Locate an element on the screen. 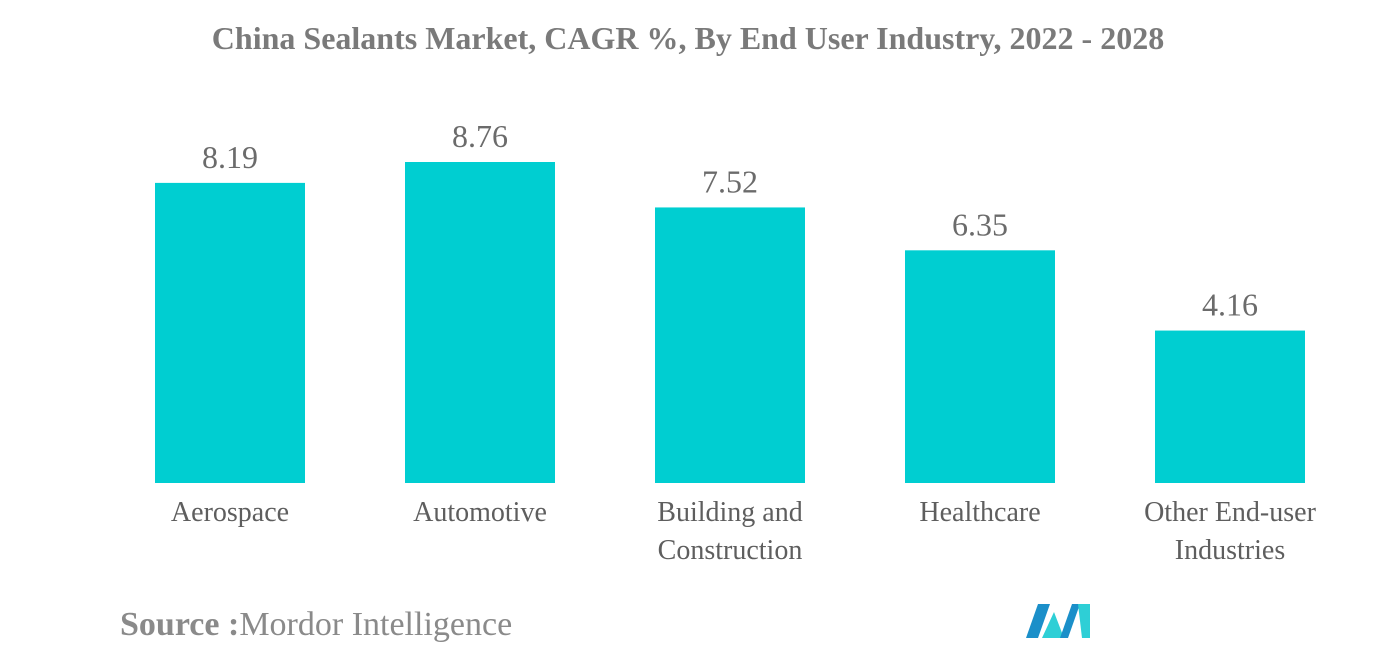  logo-shape-left is located at coordinates (1038, 621).